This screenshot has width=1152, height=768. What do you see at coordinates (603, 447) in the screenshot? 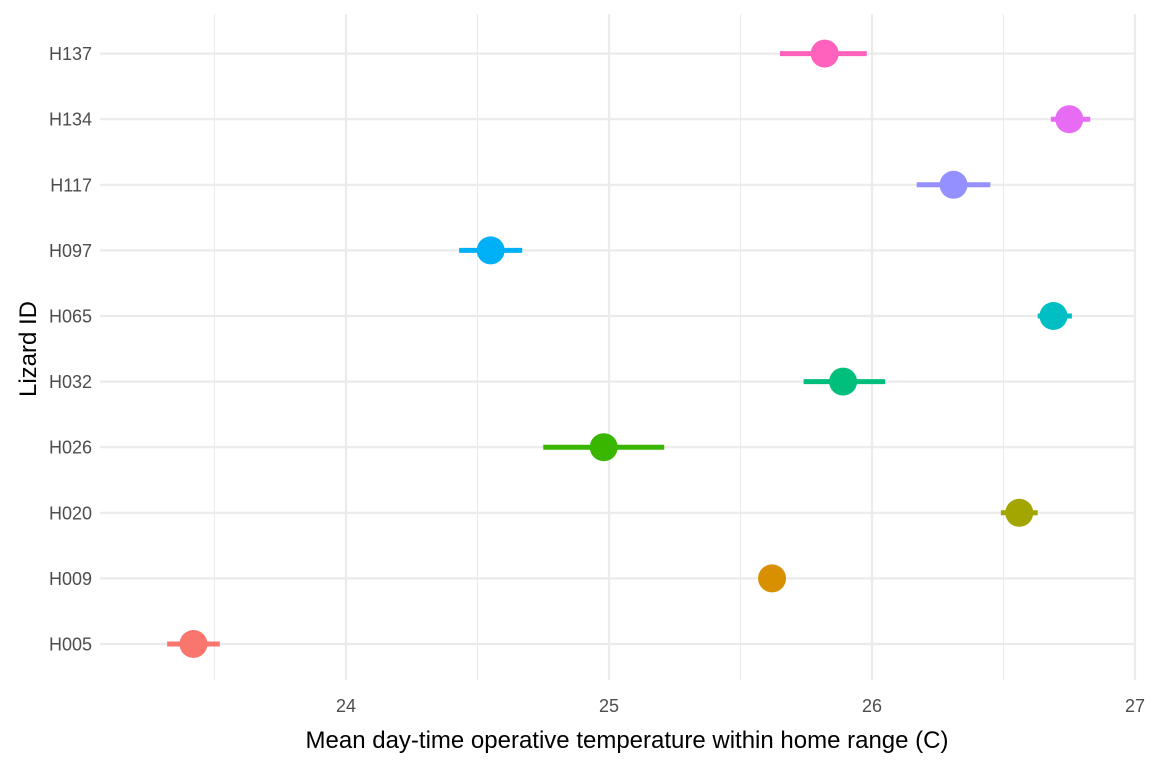
I see `point-h026` at bounding box center [603, 447].